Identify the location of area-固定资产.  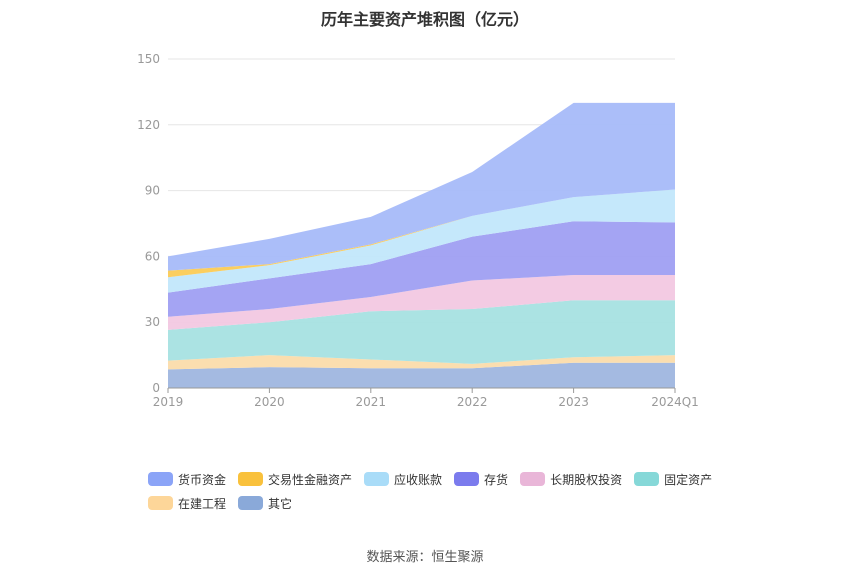
(421, 332).